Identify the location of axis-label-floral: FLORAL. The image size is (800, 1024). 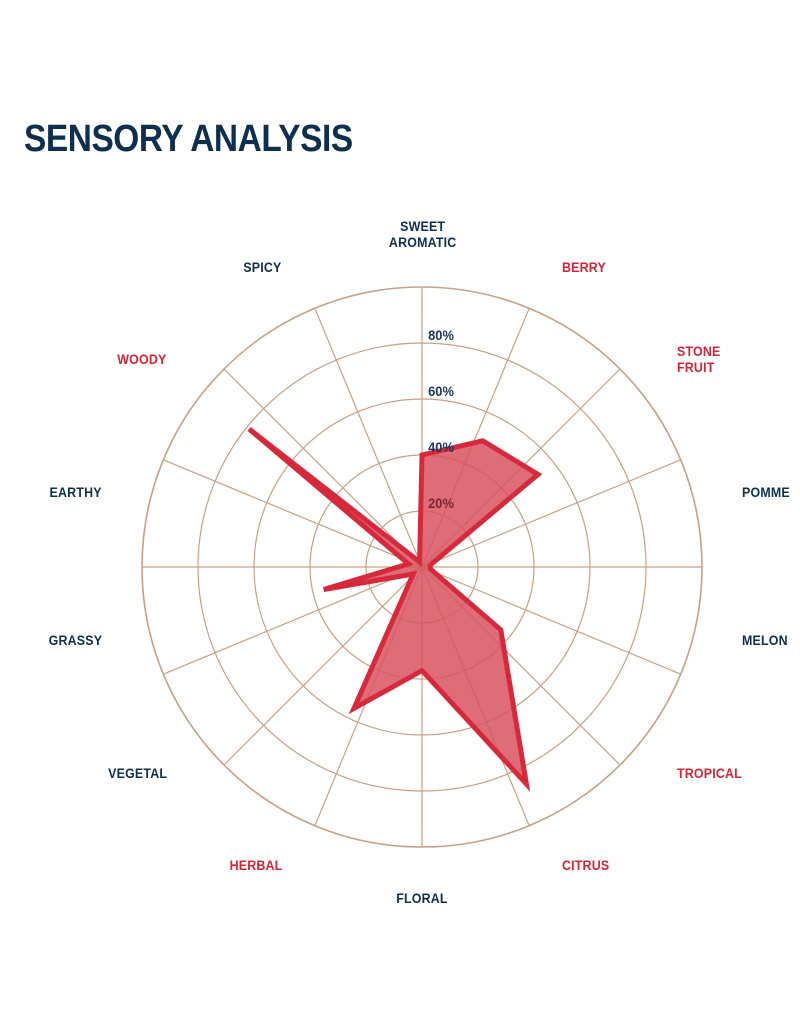
(422, 898).